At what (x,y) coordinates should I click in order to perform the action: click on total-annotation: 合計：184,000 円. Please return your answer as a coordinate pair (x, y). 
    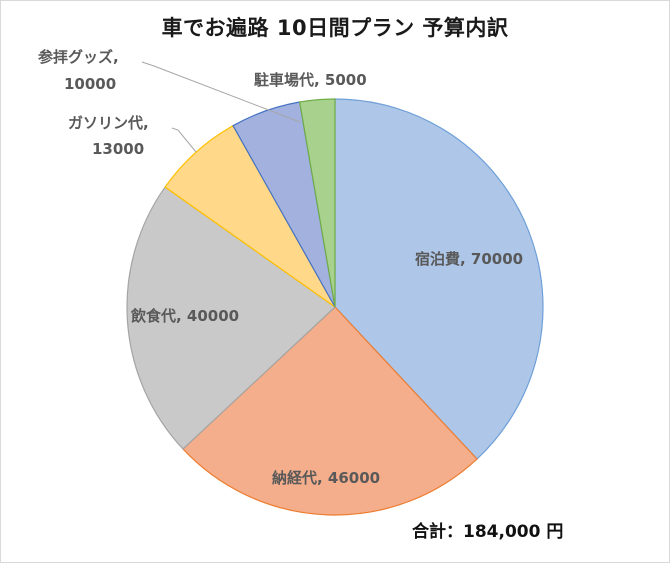
    Looking at the image, I should click on (488, 532).